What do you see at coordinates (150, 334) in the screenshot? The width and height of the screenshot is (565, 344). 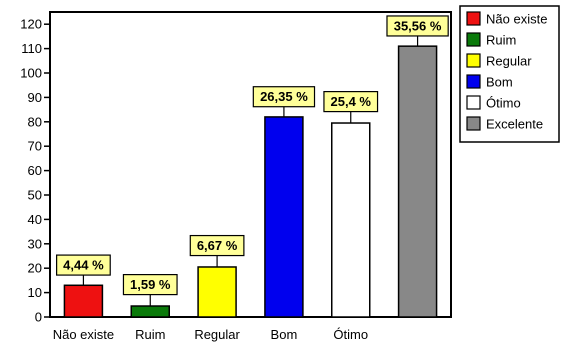 I see `x-tick-label: Ruim` at bounding box center [150, 334].